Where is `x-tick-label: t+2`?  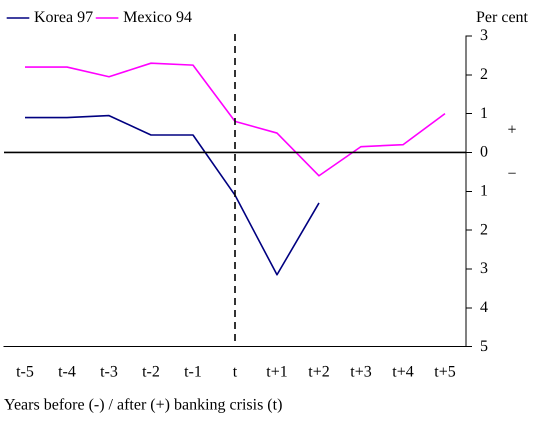 x-tick-label: t+2 is located at coordinates (319, 371).